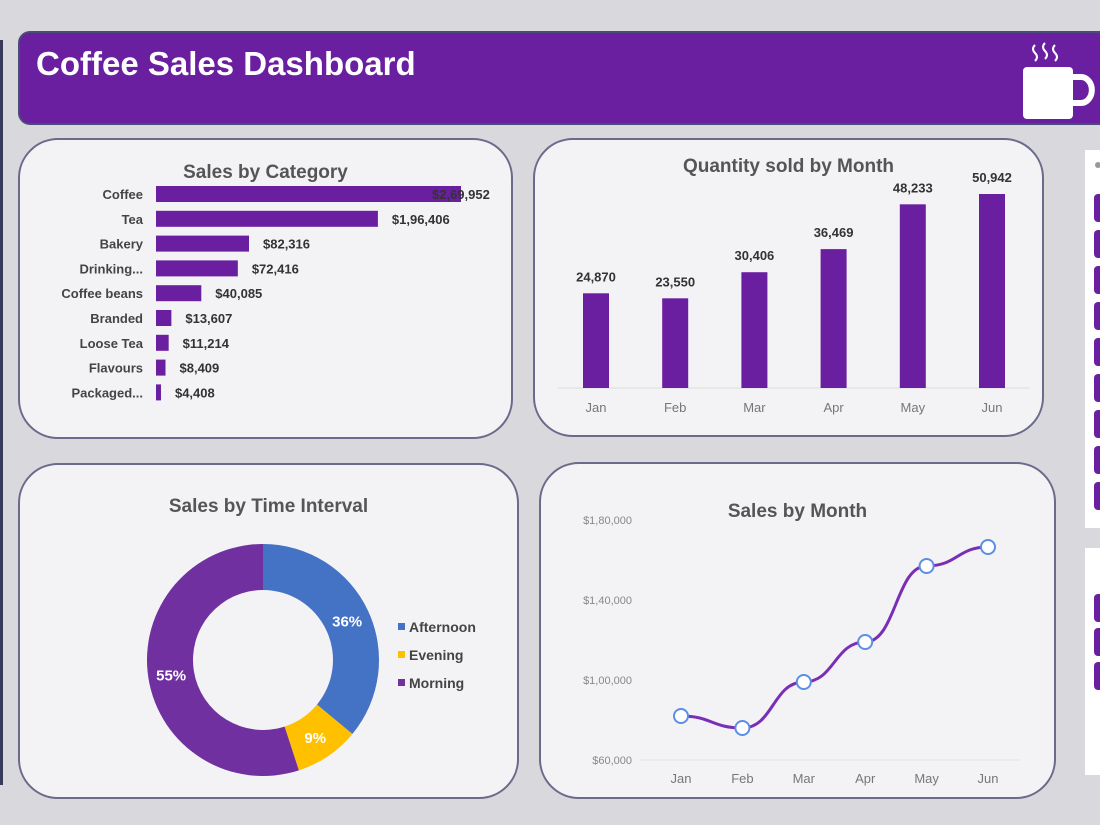 The image size is (1100, 825). I want to click on bar-value-label: $11,214, so click(206, 343).